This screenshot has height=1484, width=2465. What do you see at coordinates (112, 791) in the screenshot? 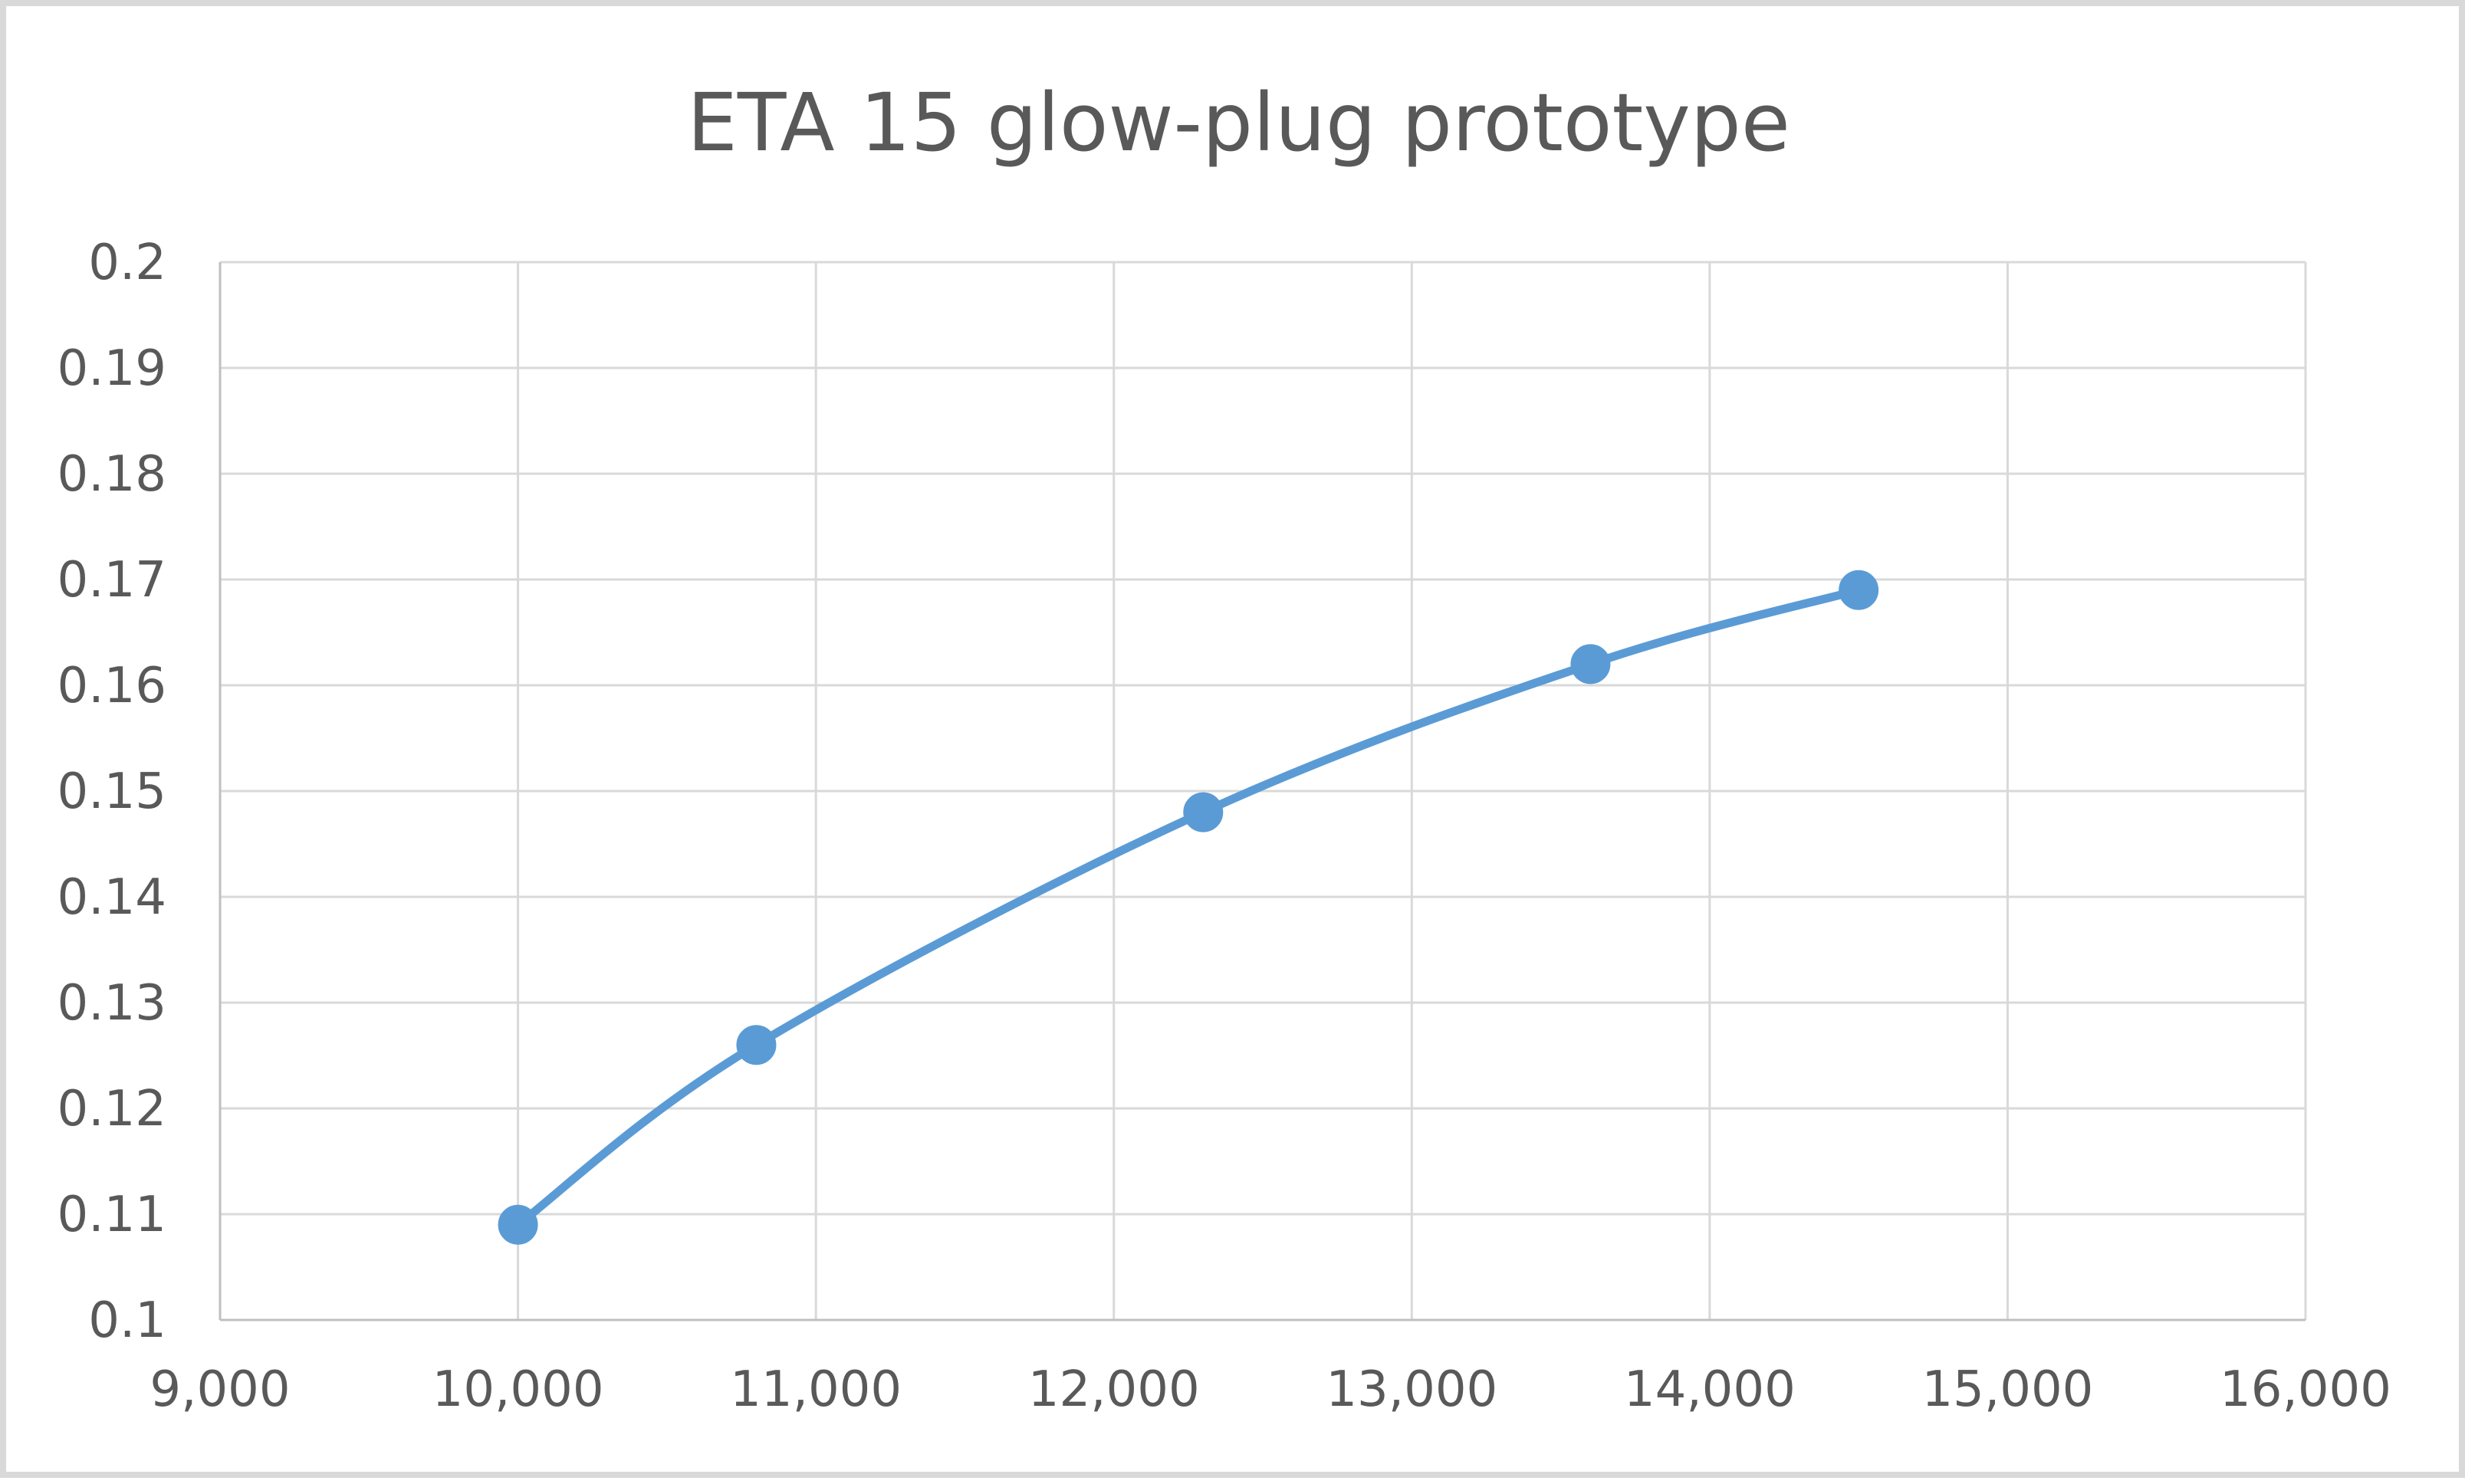
I see `y-tick-label: 0.15` at bounding box center [112, 791].